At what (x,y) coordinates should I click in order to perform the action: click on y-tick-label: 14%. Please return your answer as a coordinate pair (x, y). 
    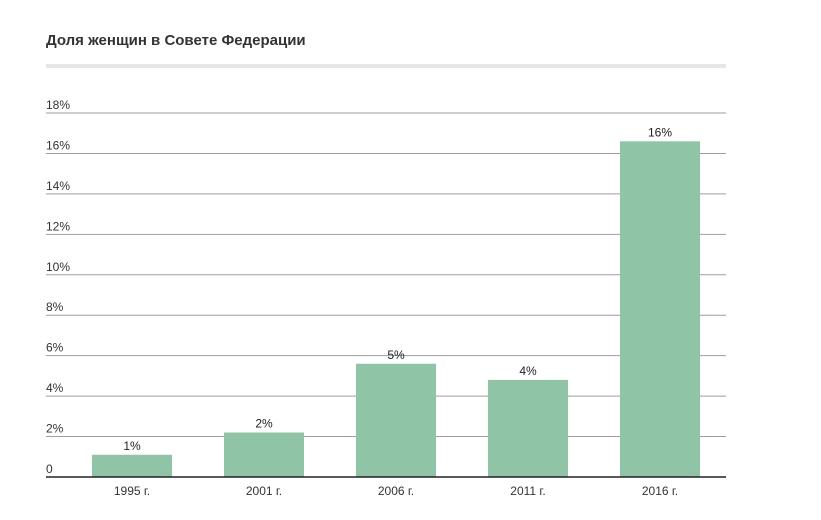
    Looking at the image, I should click on (58, 186).